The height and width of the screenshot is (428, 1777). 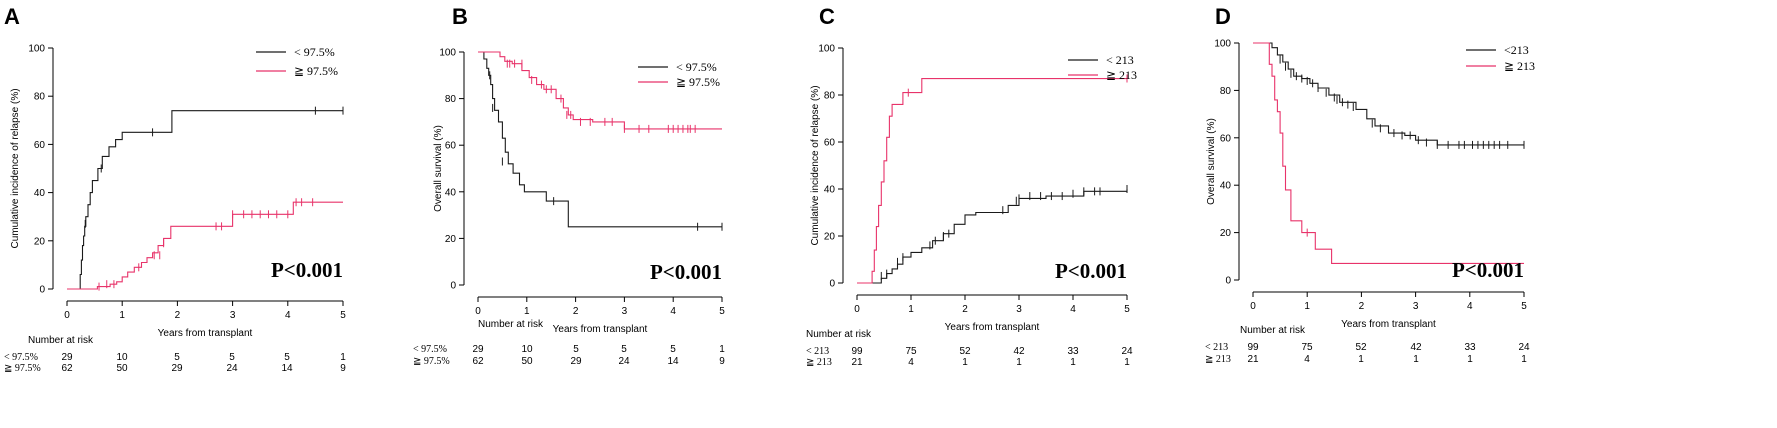 What do you see at coordinates (1019, 351) in the screenshot?
I see `risk-value: 42` at bounding box center [1019, 351].